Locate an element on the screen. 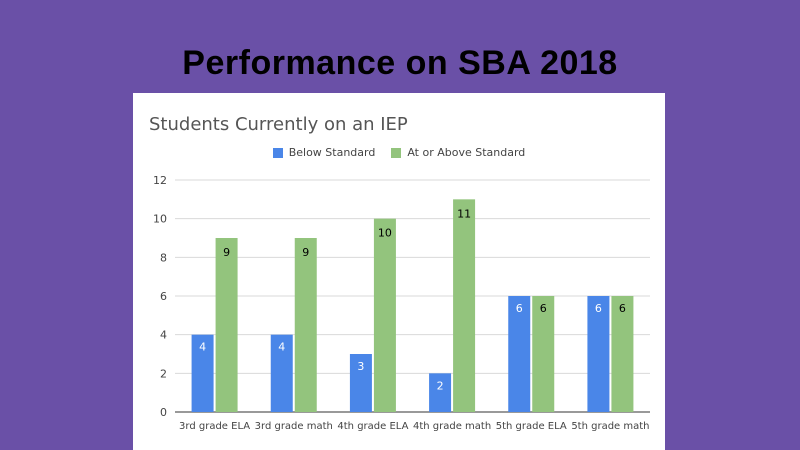 The width and height of the screenshot is (800, 450). legend-label-below-standard: Below Standard is located at coordinates (332, 152).